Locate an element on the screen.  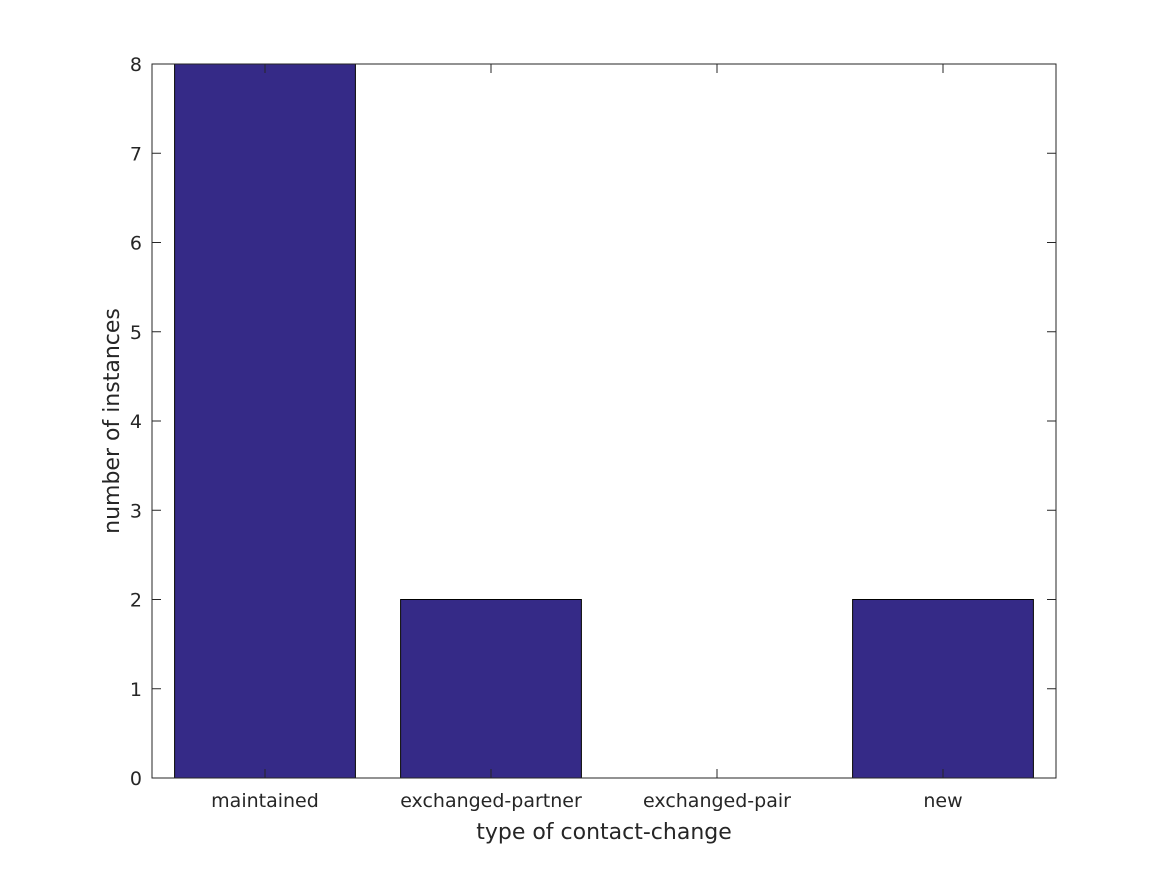
bar-maintained is located at coordinates (265, 421).